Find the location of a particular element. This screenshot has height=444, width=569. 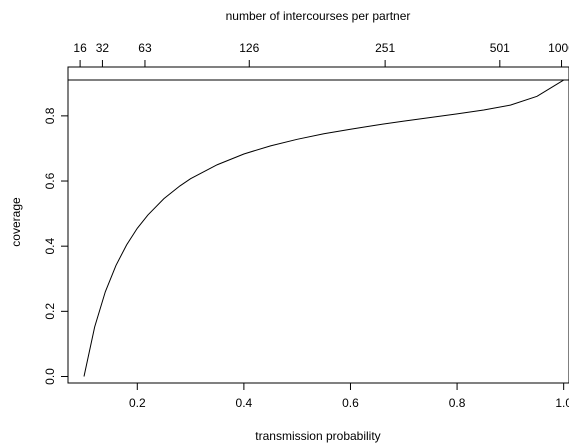

x-axis-label: transmission probability is located at coordinates (317, 436).